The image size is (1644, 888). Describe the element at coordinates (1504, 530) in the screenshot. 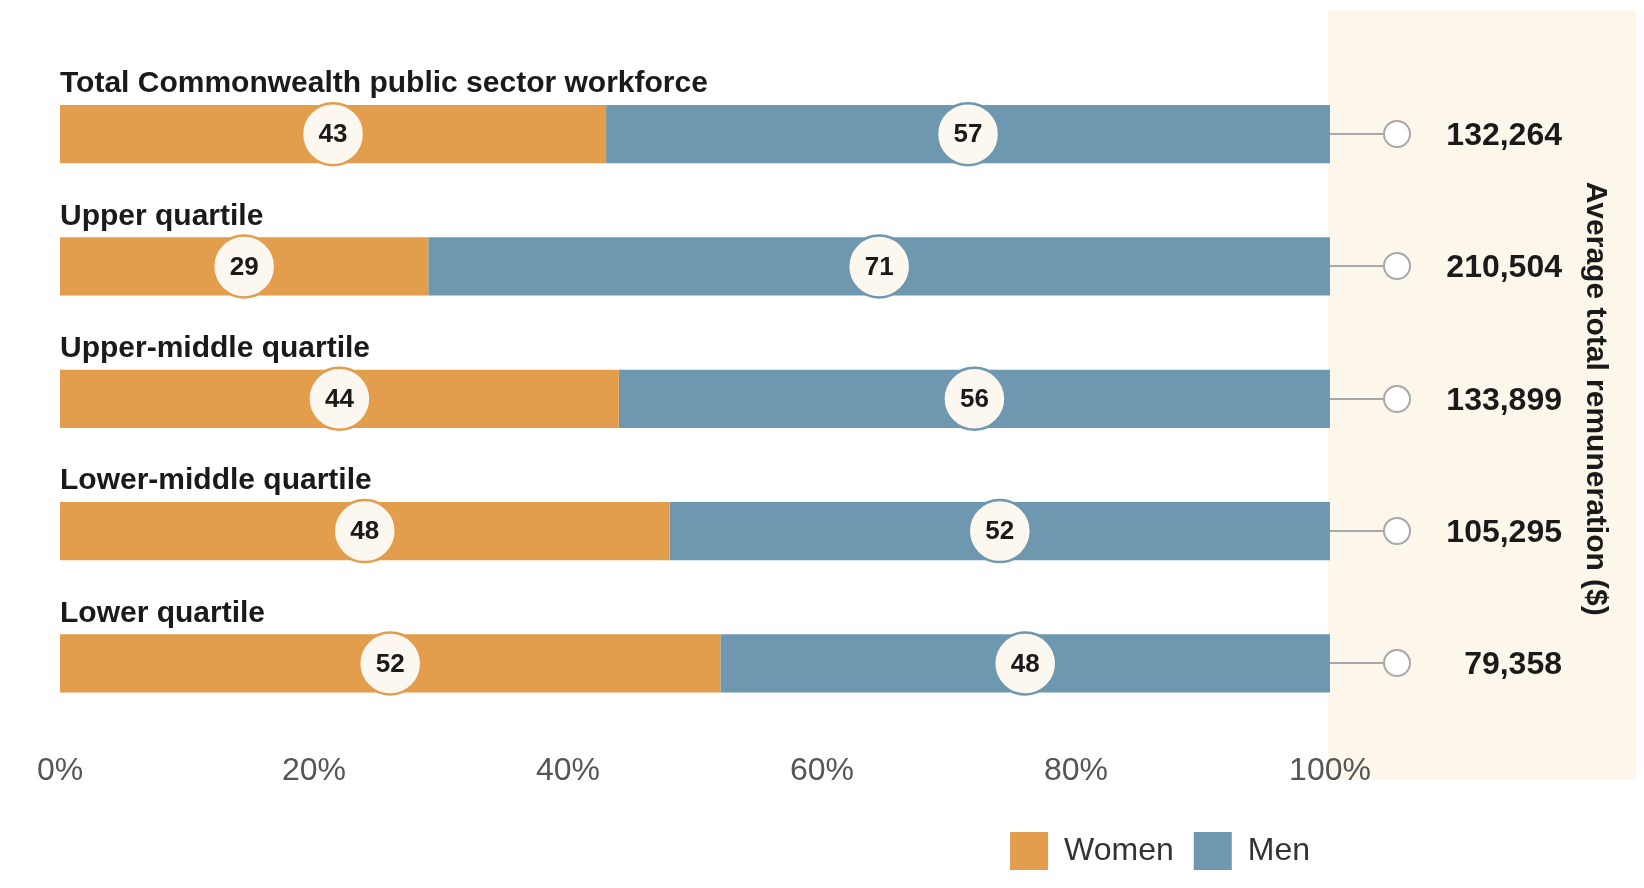

I see `text: 105,295` at that location.